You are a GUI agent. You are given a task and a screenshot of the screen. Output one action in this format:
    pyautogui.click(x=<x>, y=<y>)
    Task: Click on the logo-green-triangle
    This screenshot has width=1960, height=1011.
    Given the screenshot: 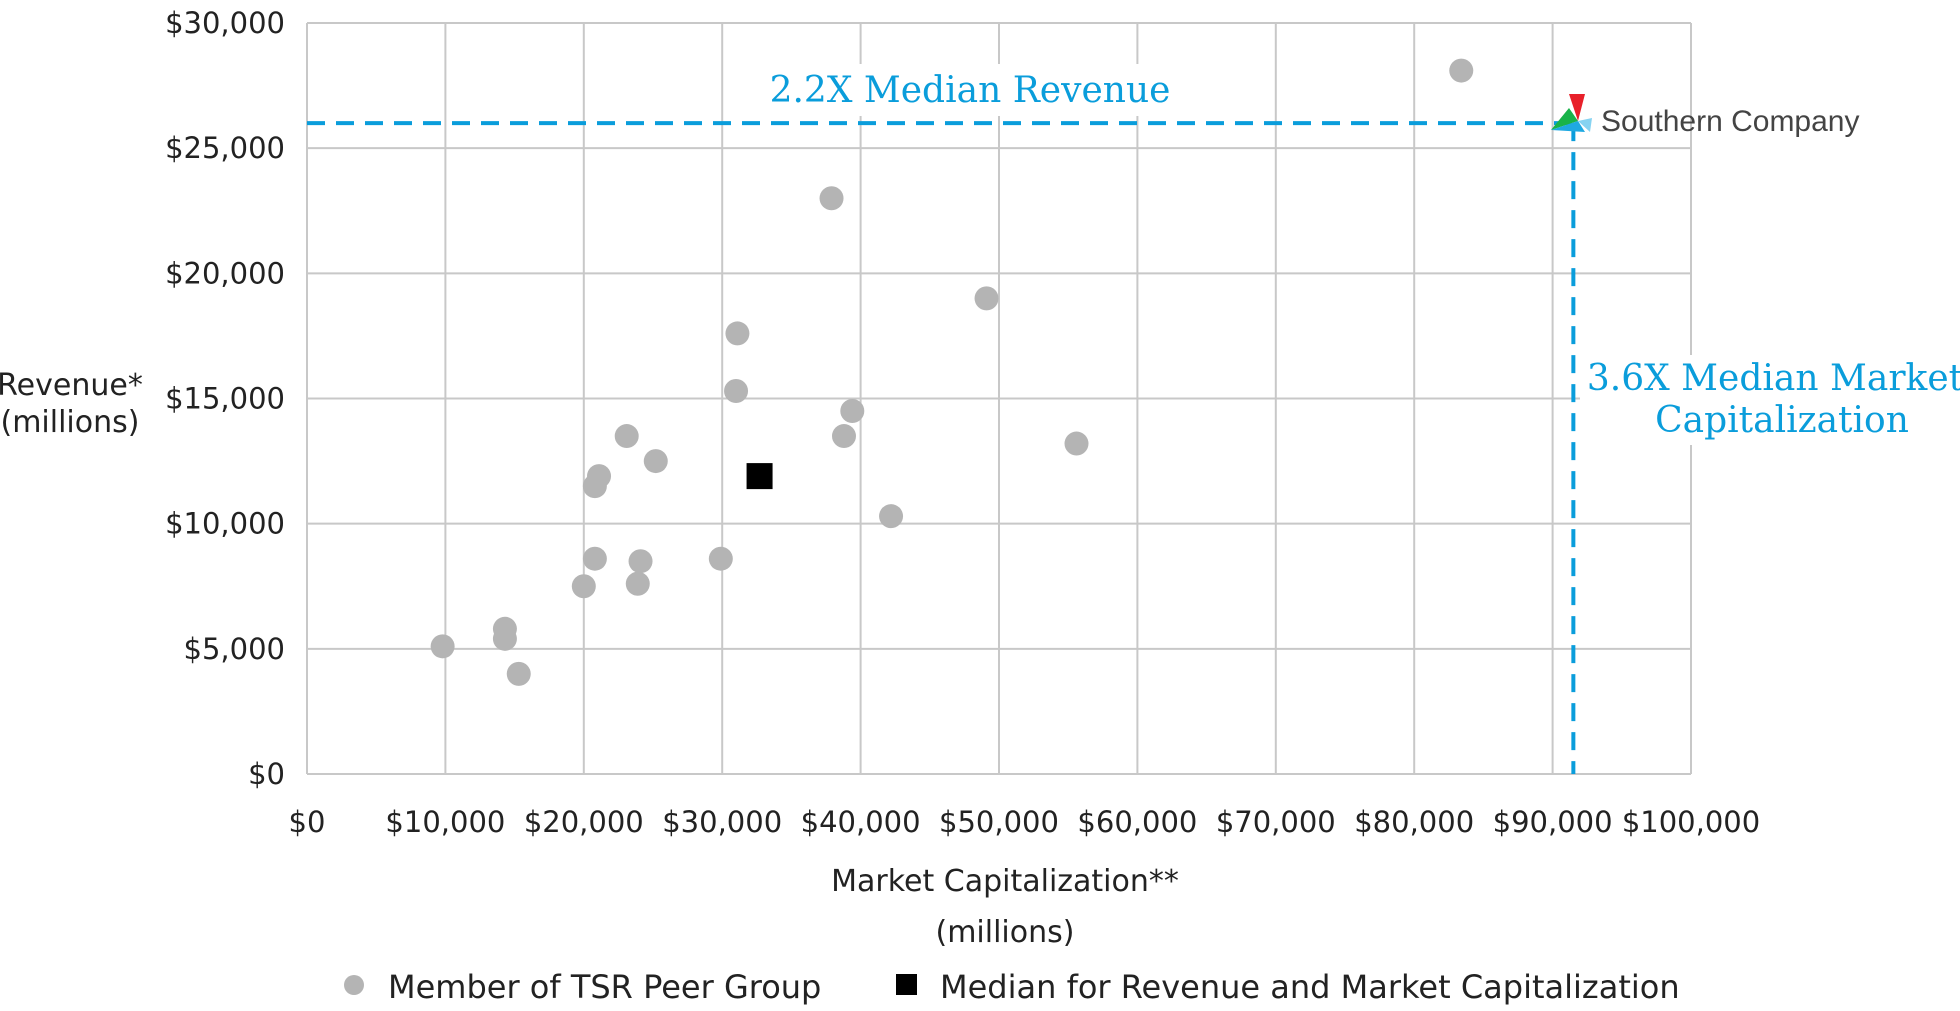 What is the action you would take?
    pyautogui.click(x=1564, y=119)
    